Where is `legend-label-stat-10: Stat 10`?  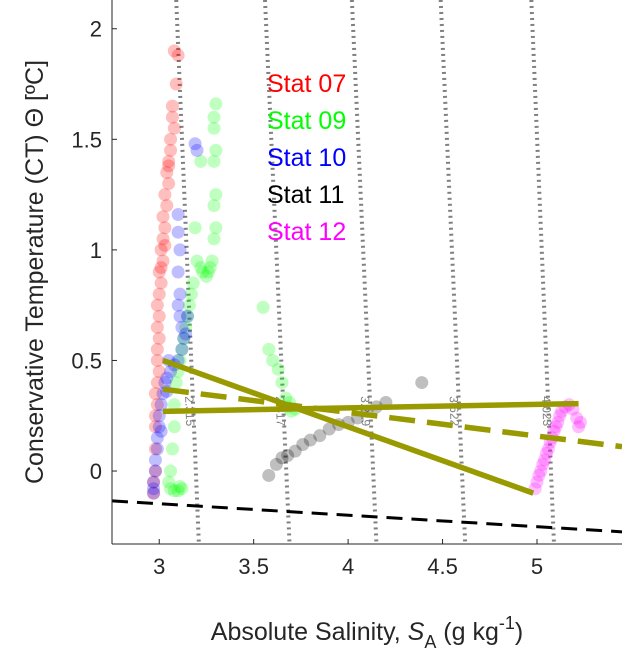
legend-label-stat-10: Stat 10 is located at coordinates (306, 158).